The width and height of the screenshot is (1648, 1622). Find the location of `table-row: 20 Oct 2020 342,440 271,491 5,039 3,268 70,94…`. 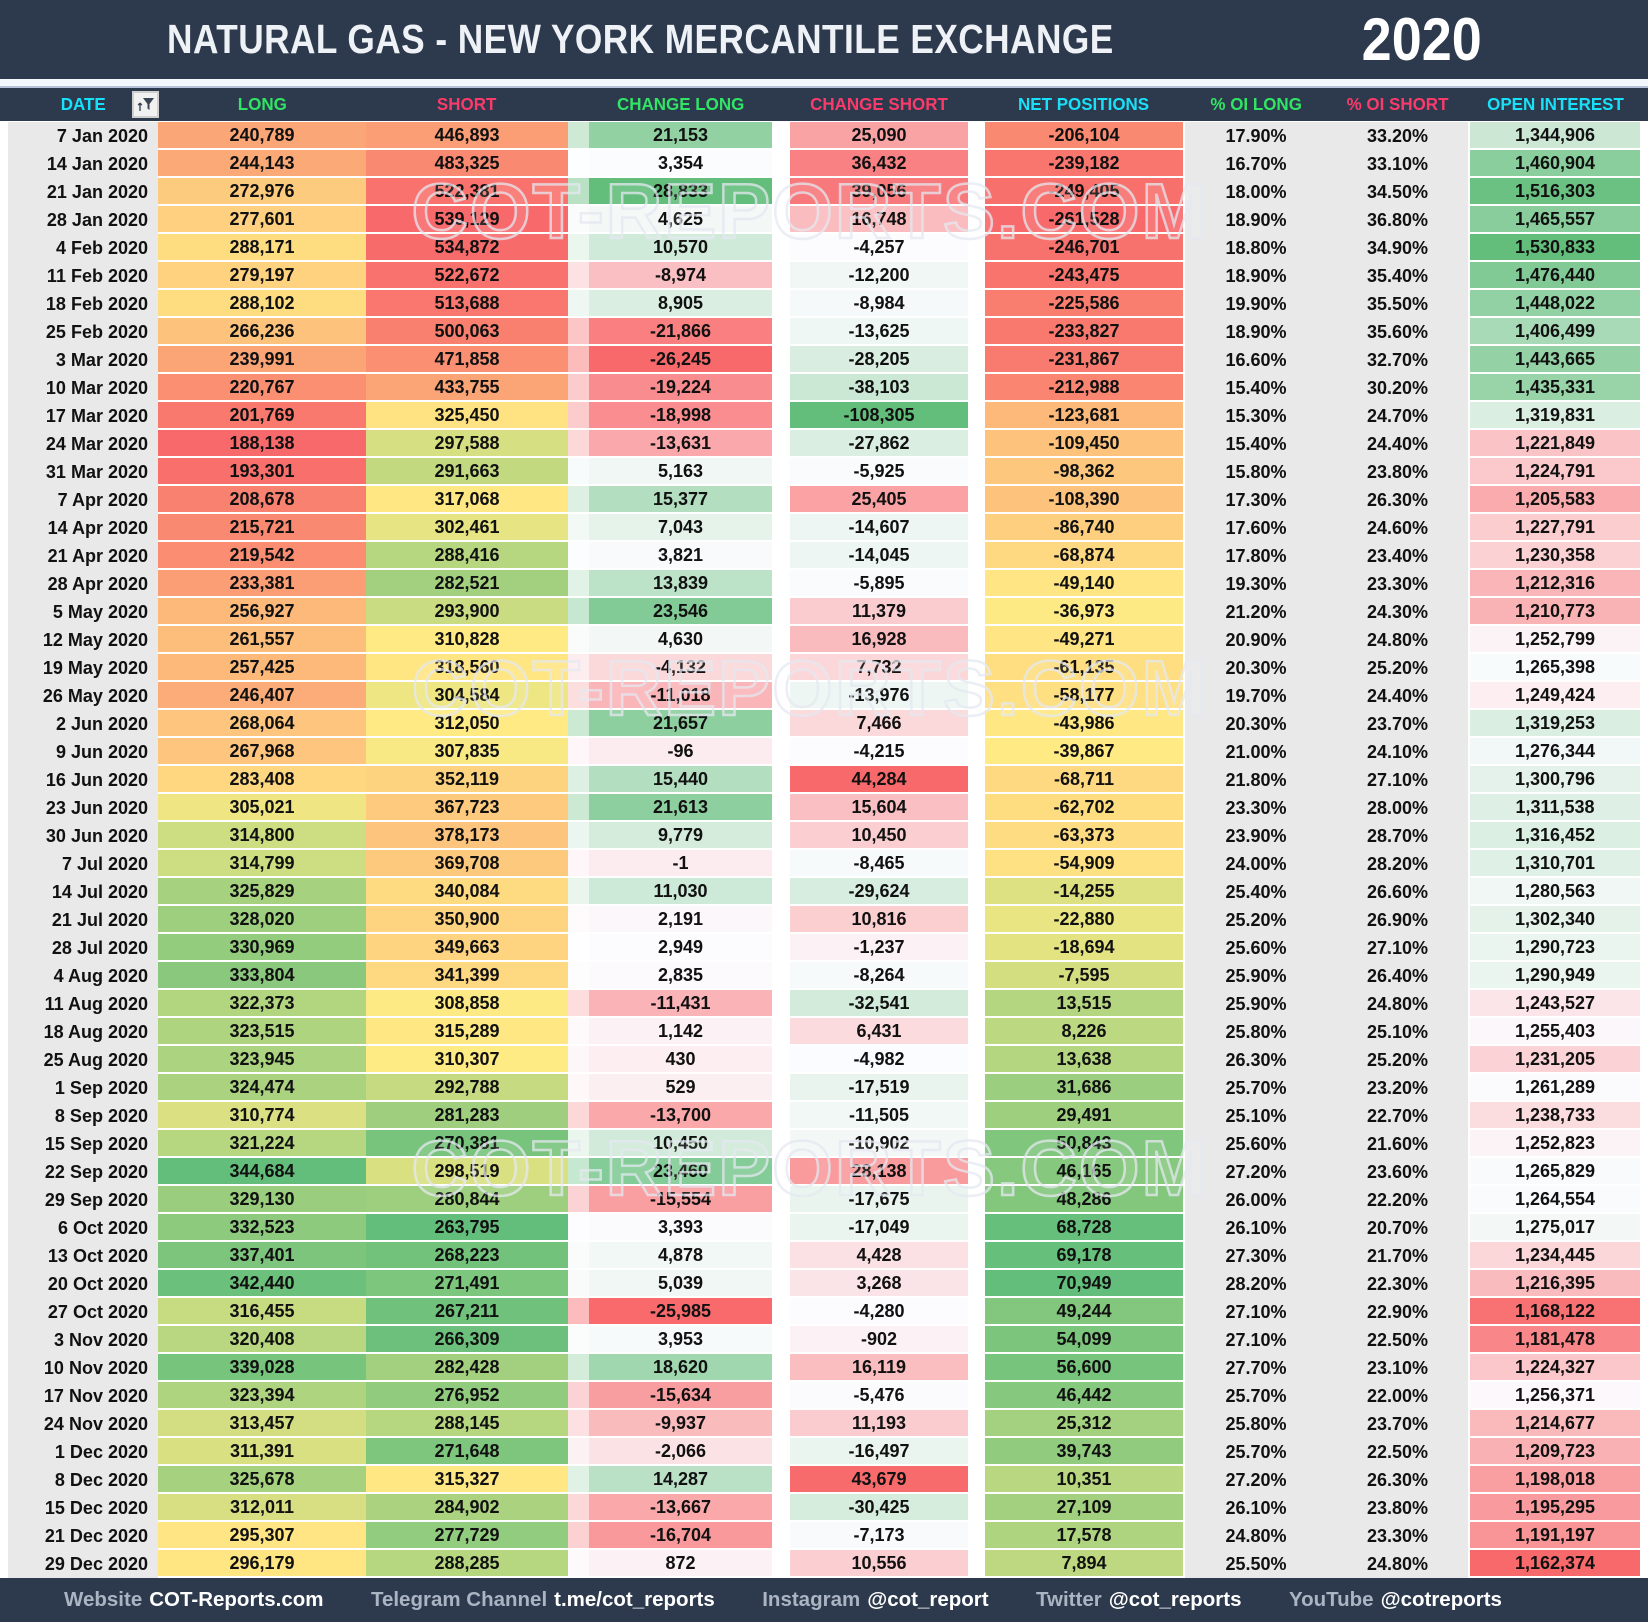

table-row: 20 Oct 2020 342,440 271,491 5,039 3,268 70,94… is located at coordinates (824, 1284).